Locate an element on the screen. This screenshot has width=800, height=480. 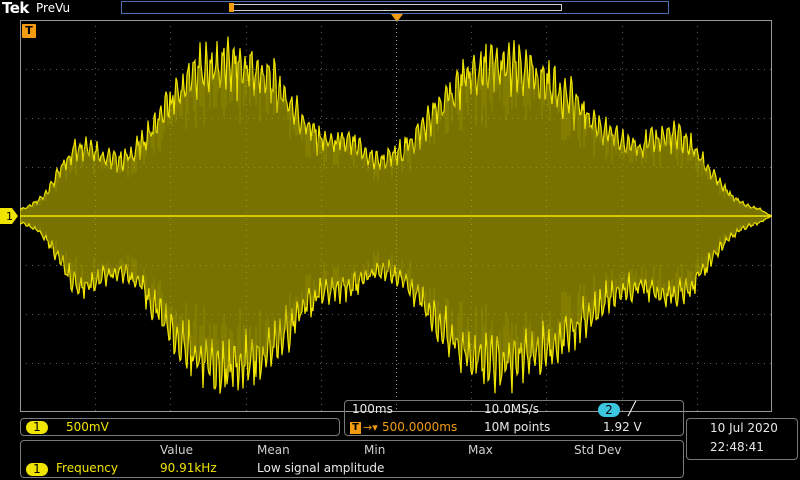
time-display: 22:48:41 is located at coordinates (737, 447).